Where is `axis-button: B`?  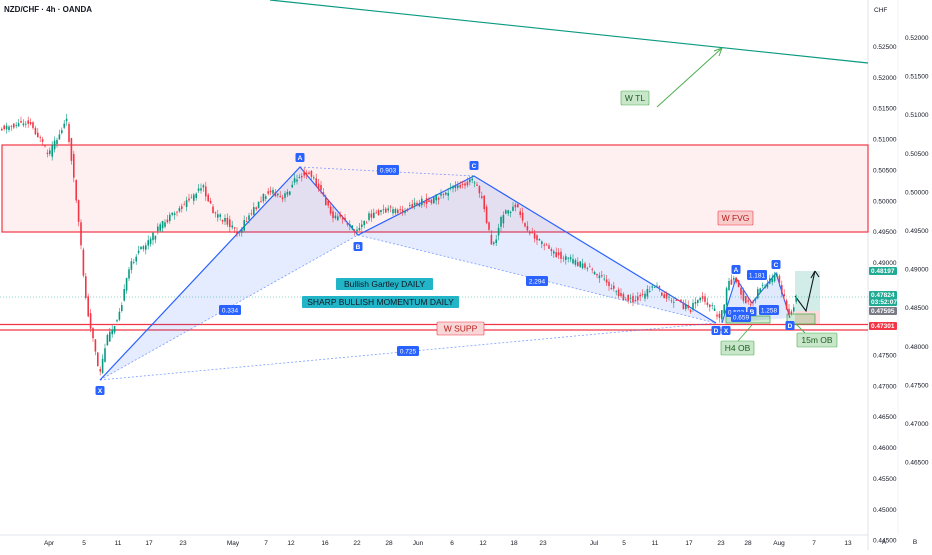
axis-button: B is located at coordinates (915, 542).